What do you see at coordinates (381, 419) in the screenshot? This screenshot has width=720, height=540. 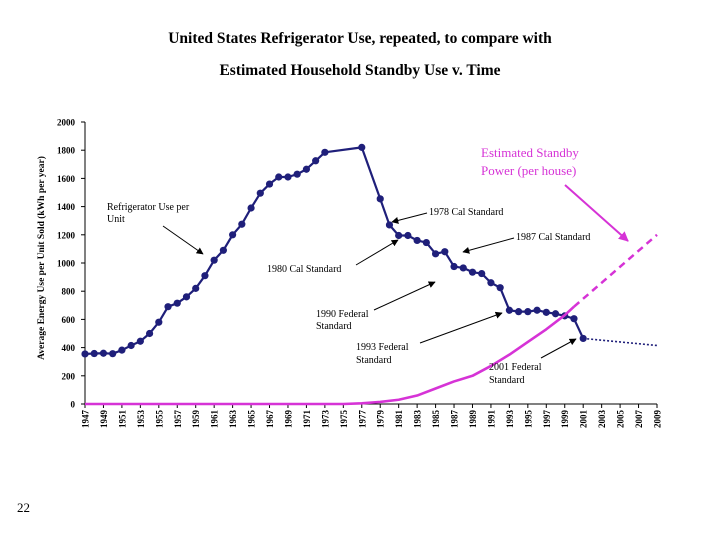 I see `x-tick-label: 1979` at bounding box center [381, 419].